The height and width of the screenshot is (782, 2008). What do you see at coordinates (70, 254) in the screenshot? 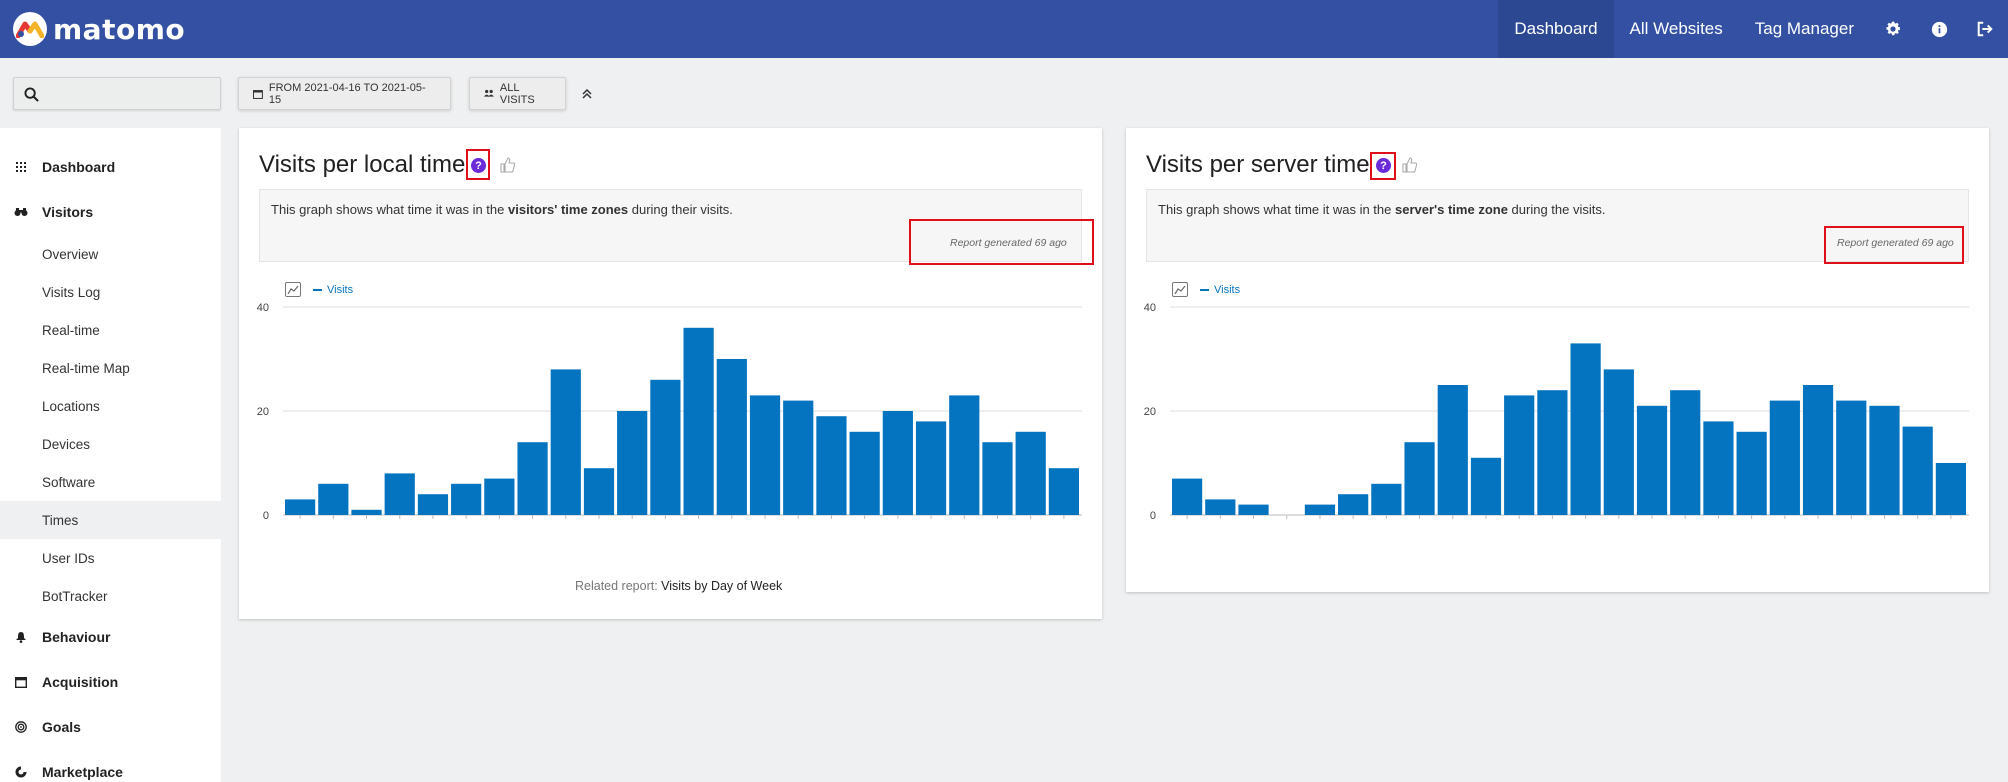
I see `sidebar-item-overview: Overview` at bounding box center [70, 254].